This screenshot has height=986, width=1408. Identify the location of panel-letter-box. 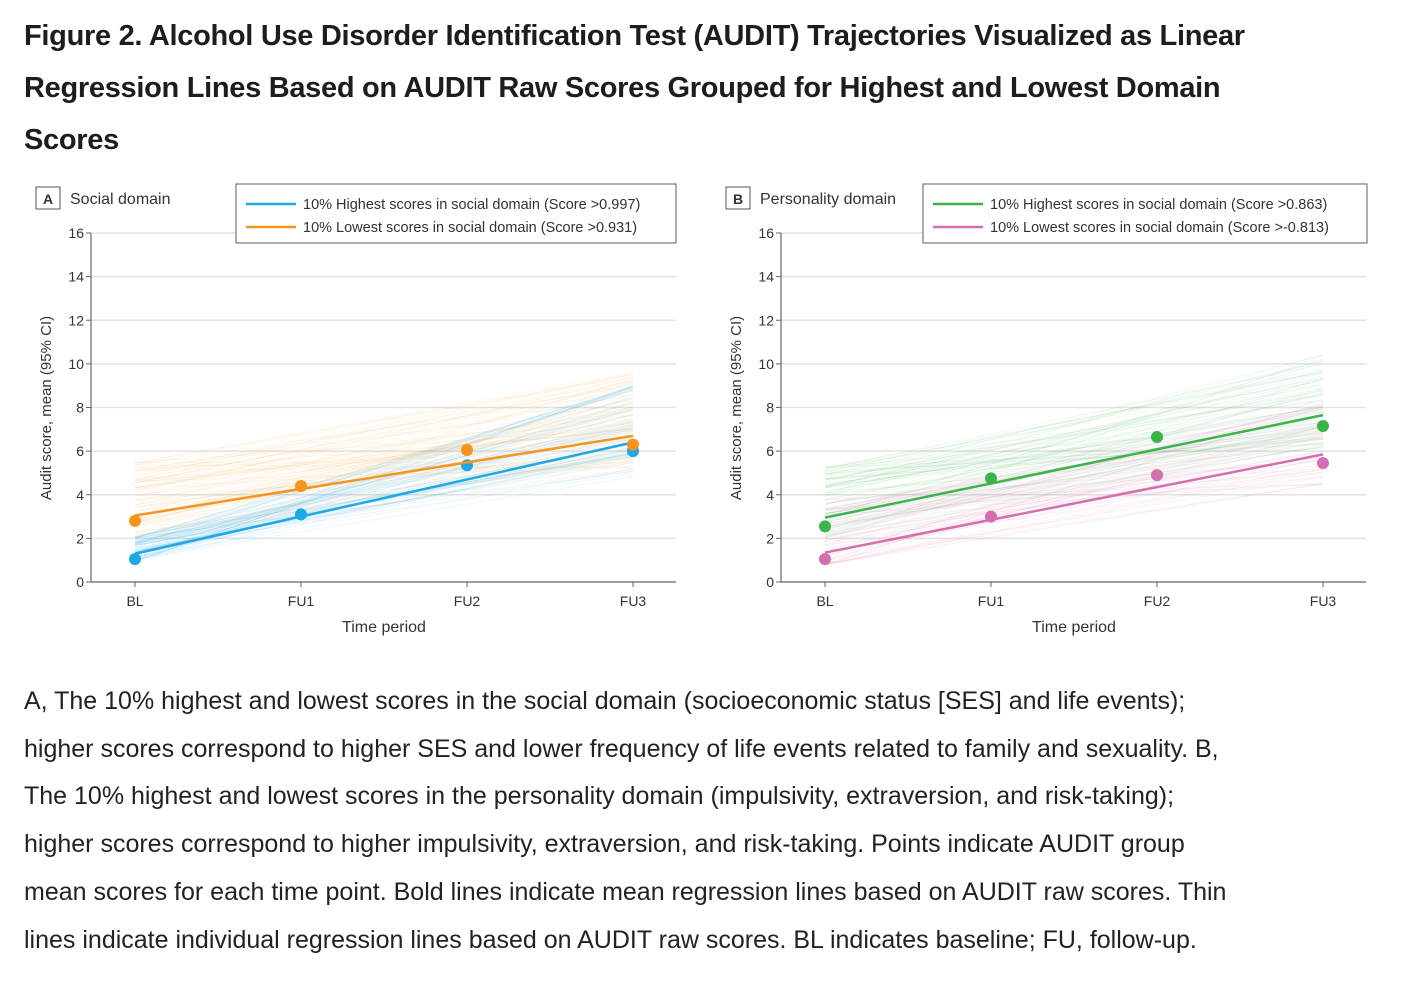
(738, 198).